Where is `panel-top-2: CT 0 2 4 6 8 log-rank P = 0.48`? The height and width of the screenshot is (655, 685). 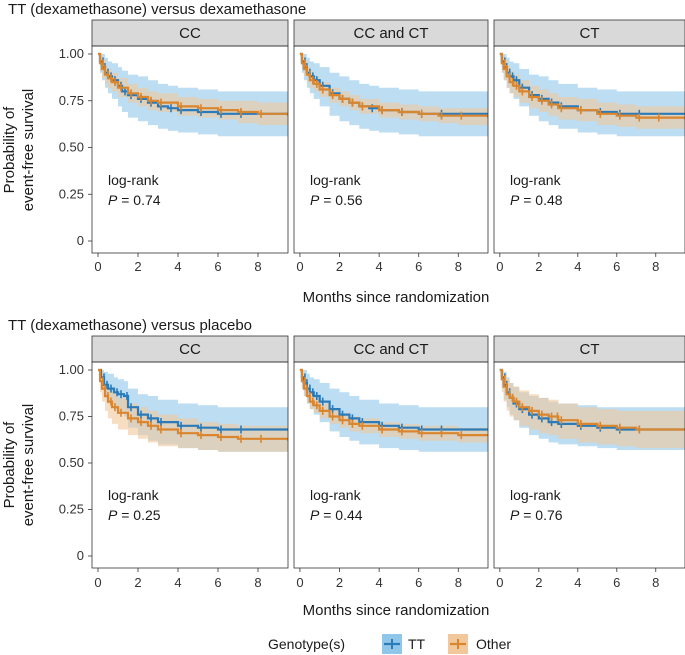
panel-top-2: CT 0 2 4 6 8 log-rank P = 0.48 is located at coordinates (589, 146).